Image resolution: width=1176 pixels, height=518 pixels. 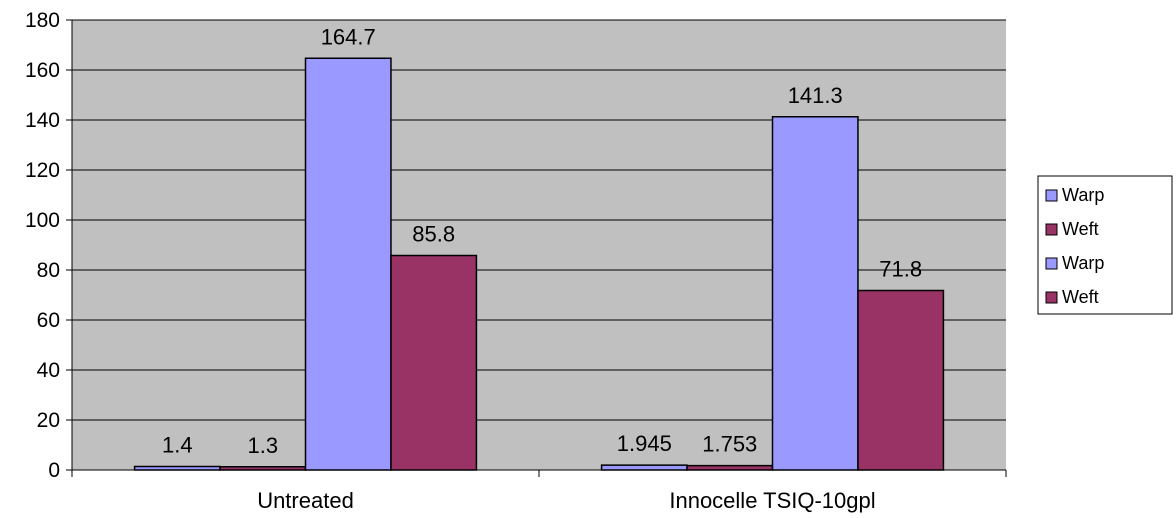 I want to click on x-axis-labels: Untreated Innocelle TSIQ-10gpl, so click(x=566, y=500).